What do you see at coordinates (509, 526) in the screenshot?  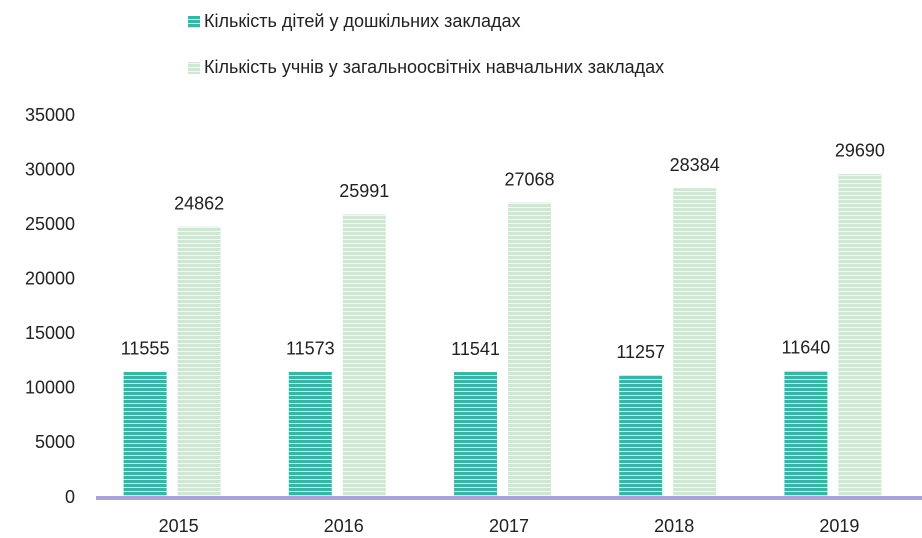 I see `x-tick-label: 2017` at bounding box center [509, 526].